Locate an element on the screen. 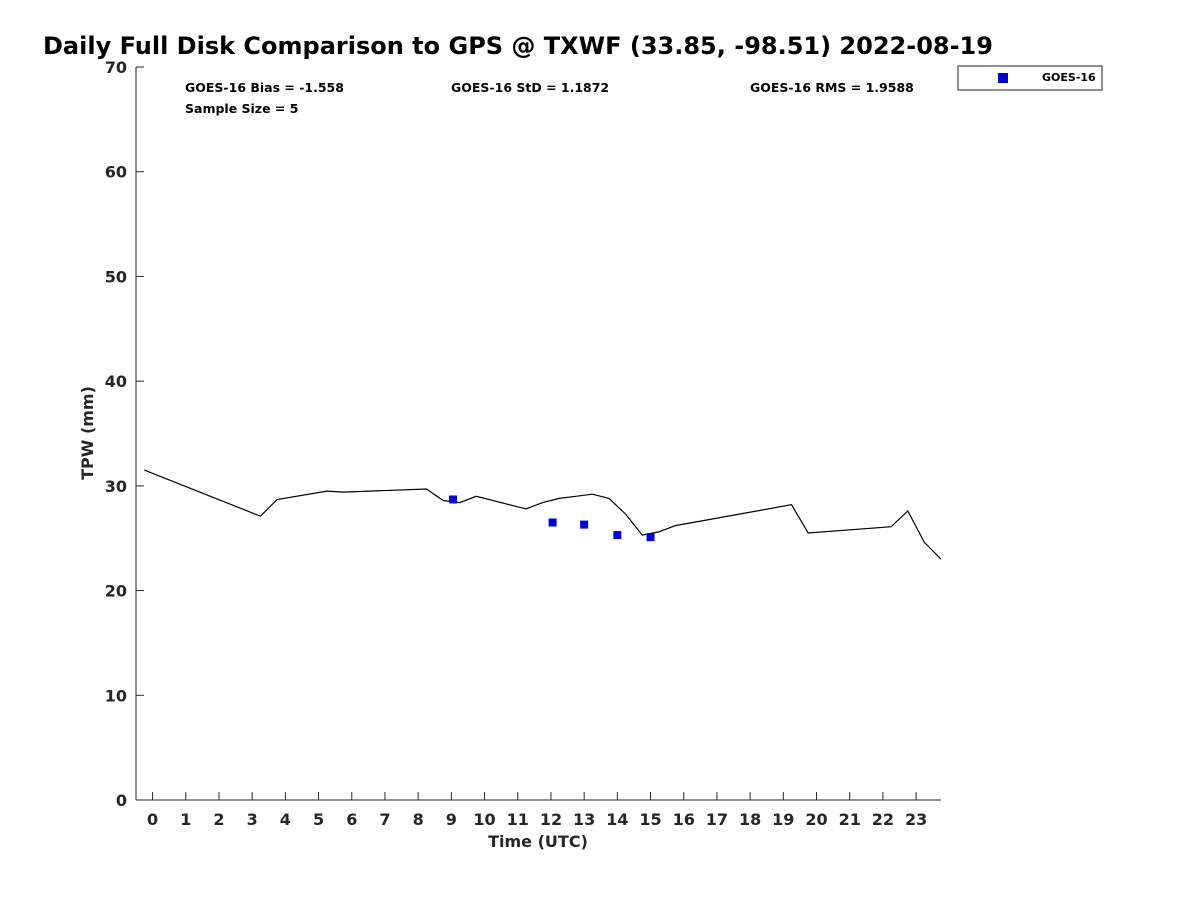 This screenshot has width=1200, height=900. x-tick-label: 11 is located at coordinates (518, 819).